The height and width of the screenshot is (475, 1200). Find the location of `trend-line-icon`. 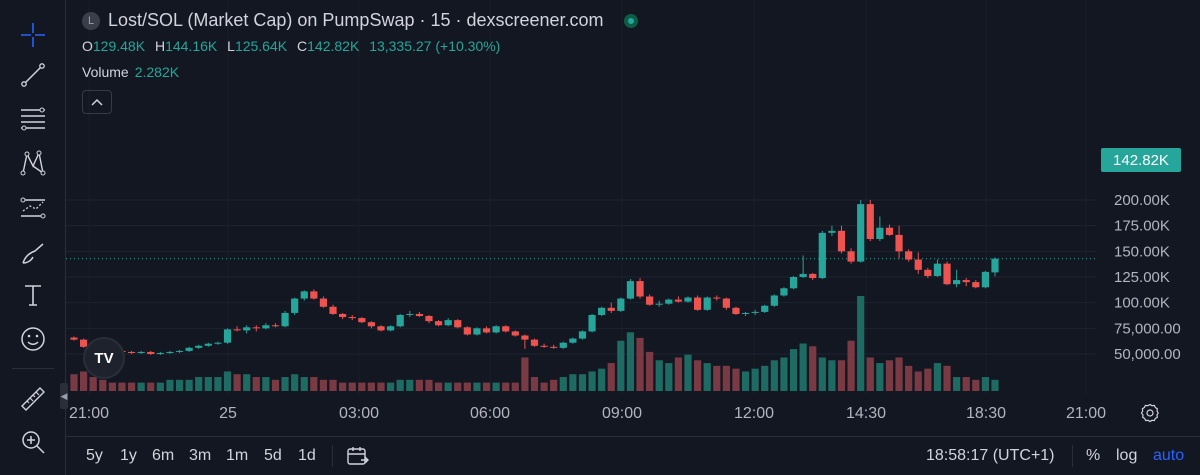

trend-line-icon is located at coordinates (33, 75).